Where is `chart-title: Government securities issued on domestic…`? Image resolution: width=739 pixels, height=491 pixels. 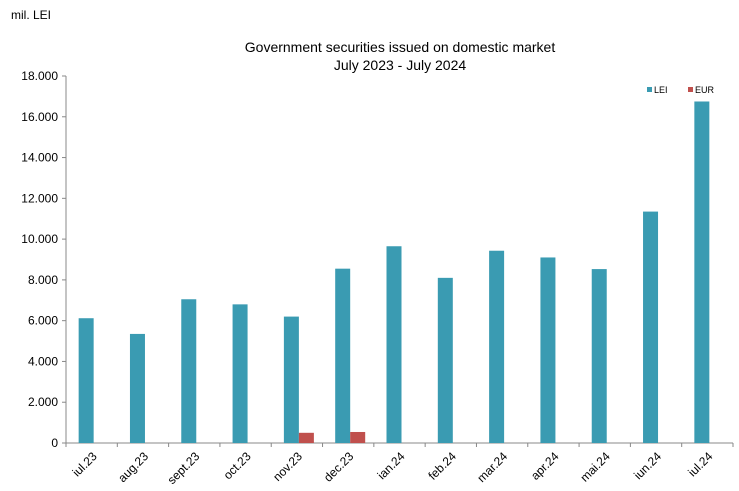
chart-title: Government securities issued on domestic… is located at coordinates (400, 47).